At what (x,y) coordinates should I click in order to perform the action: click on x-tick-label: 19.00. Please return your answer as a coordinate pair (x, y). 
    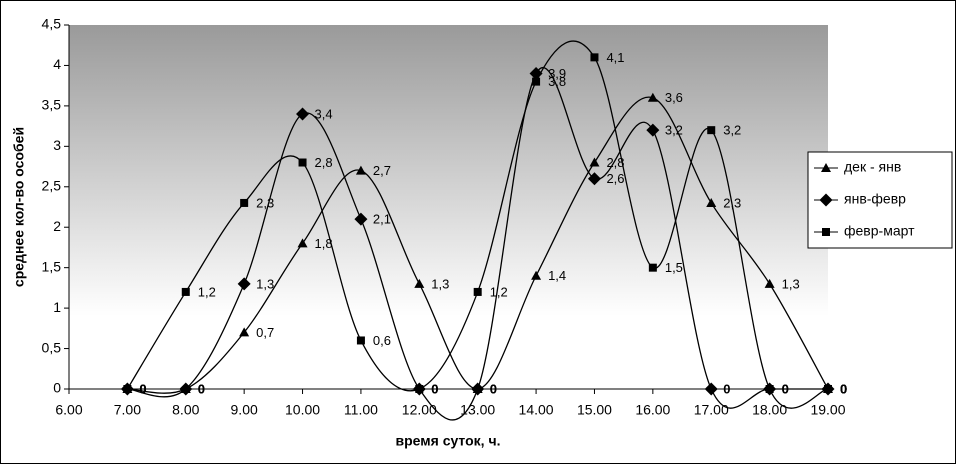
    Looking at the image, I should click on (827, 410).